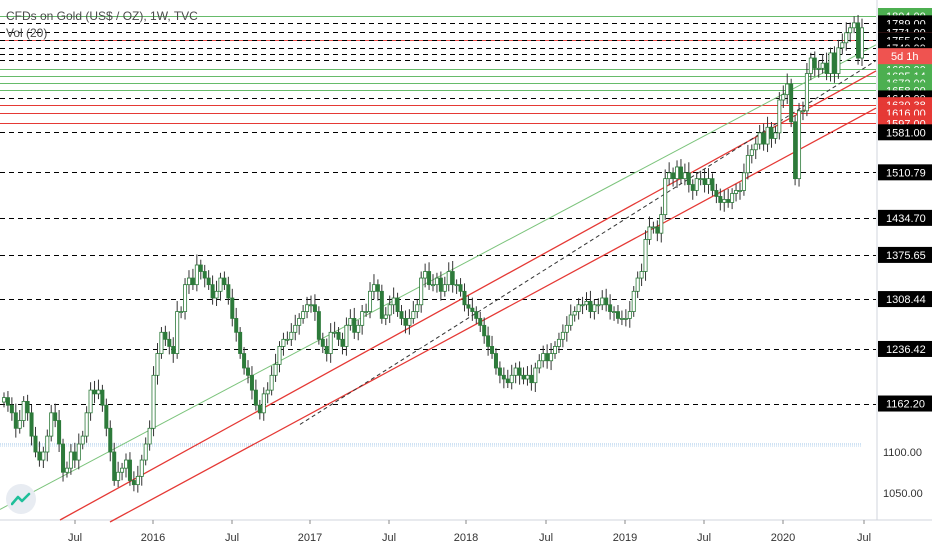  What do you see at coordinates (903, 494) in the screenshot?
I see `y-tick-label: 1050.00` at bounding box center [903, 494].